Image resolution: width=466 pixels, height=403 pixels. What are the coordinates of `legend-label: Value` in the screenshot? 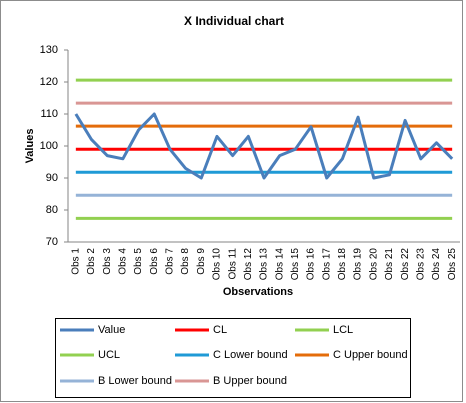 It's located at (111, 330).